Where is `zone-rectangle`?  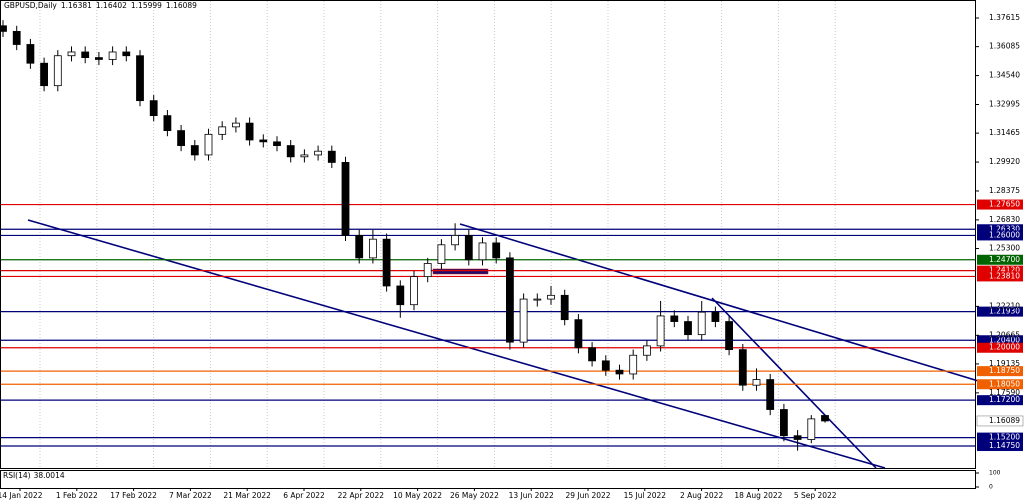 zone-rectangle is located at coordinates (460, 271).